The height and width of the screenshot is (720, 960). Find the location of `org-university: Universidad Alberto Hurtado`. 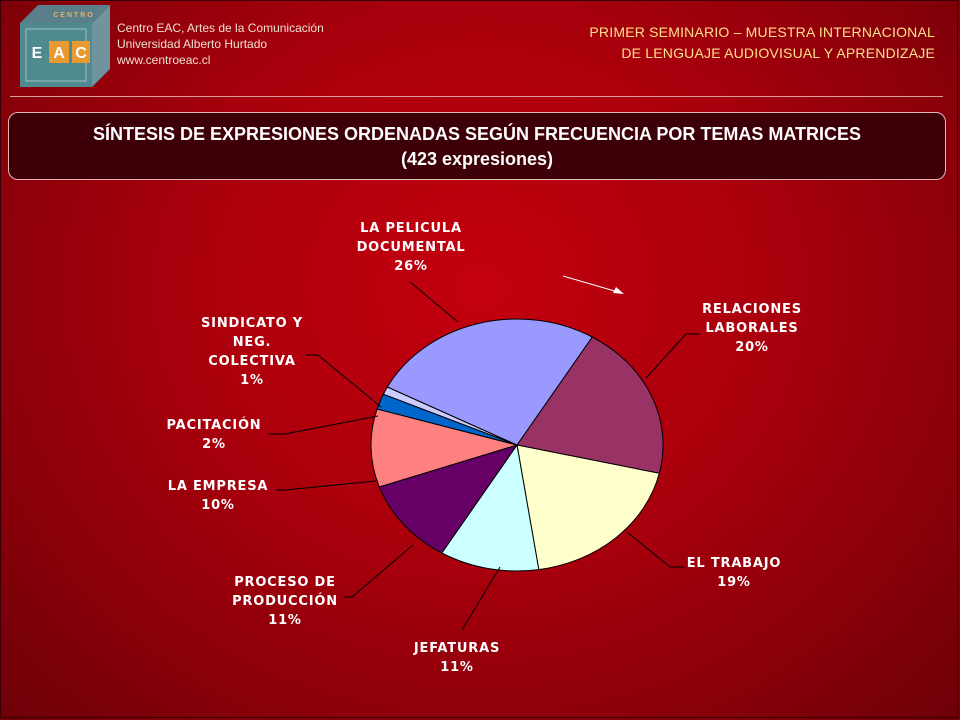

org-university: Universidad Alberto Hurtado is located at coordinates (192, 44).